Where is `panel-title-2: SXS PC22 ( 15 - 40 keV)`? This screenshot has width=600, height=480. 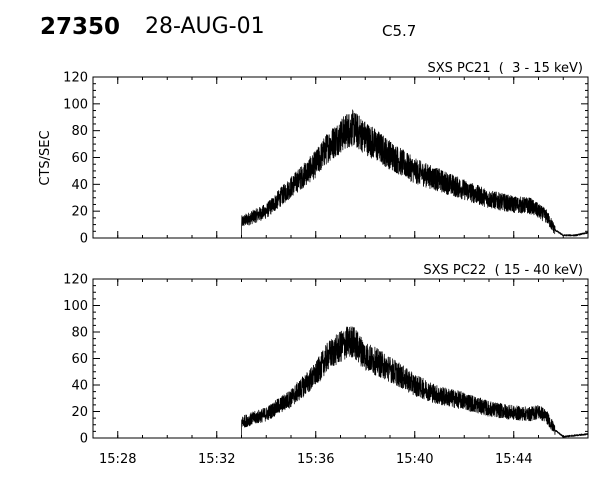 panel-title-2: SXS PC22 ( 15 - 40 keV) is located at coordinates (503, 270).